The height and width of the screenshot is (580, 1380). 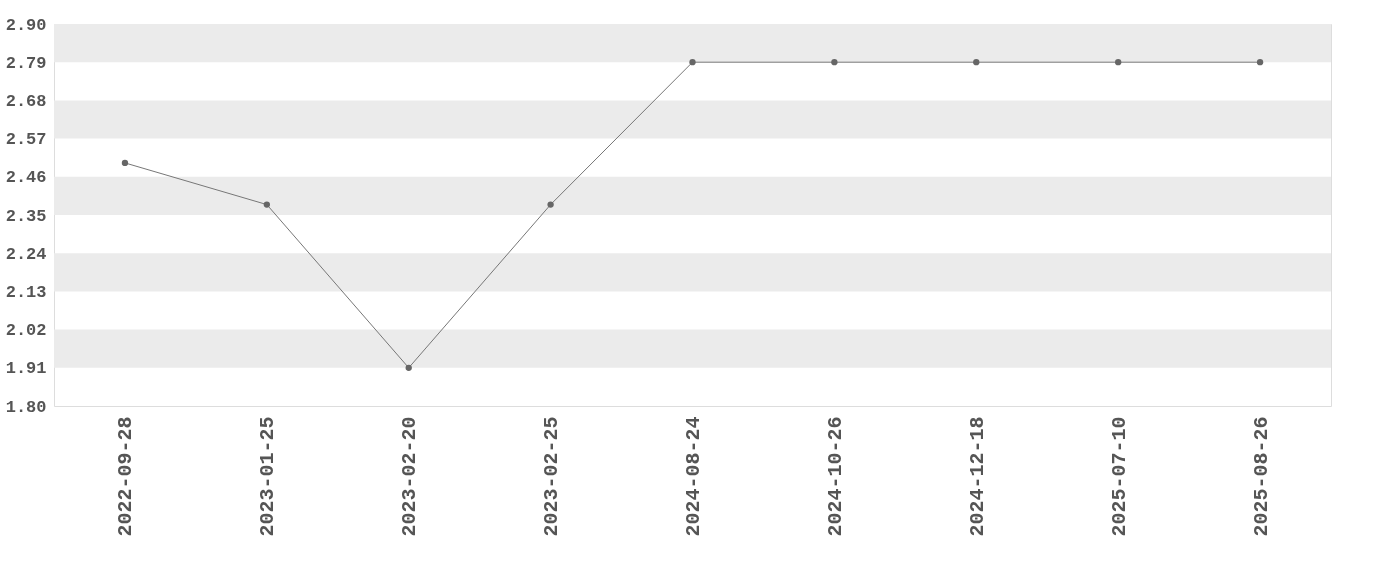 I want to click on x-tick-label: 2023-01-25, so click(x=268, y=476).